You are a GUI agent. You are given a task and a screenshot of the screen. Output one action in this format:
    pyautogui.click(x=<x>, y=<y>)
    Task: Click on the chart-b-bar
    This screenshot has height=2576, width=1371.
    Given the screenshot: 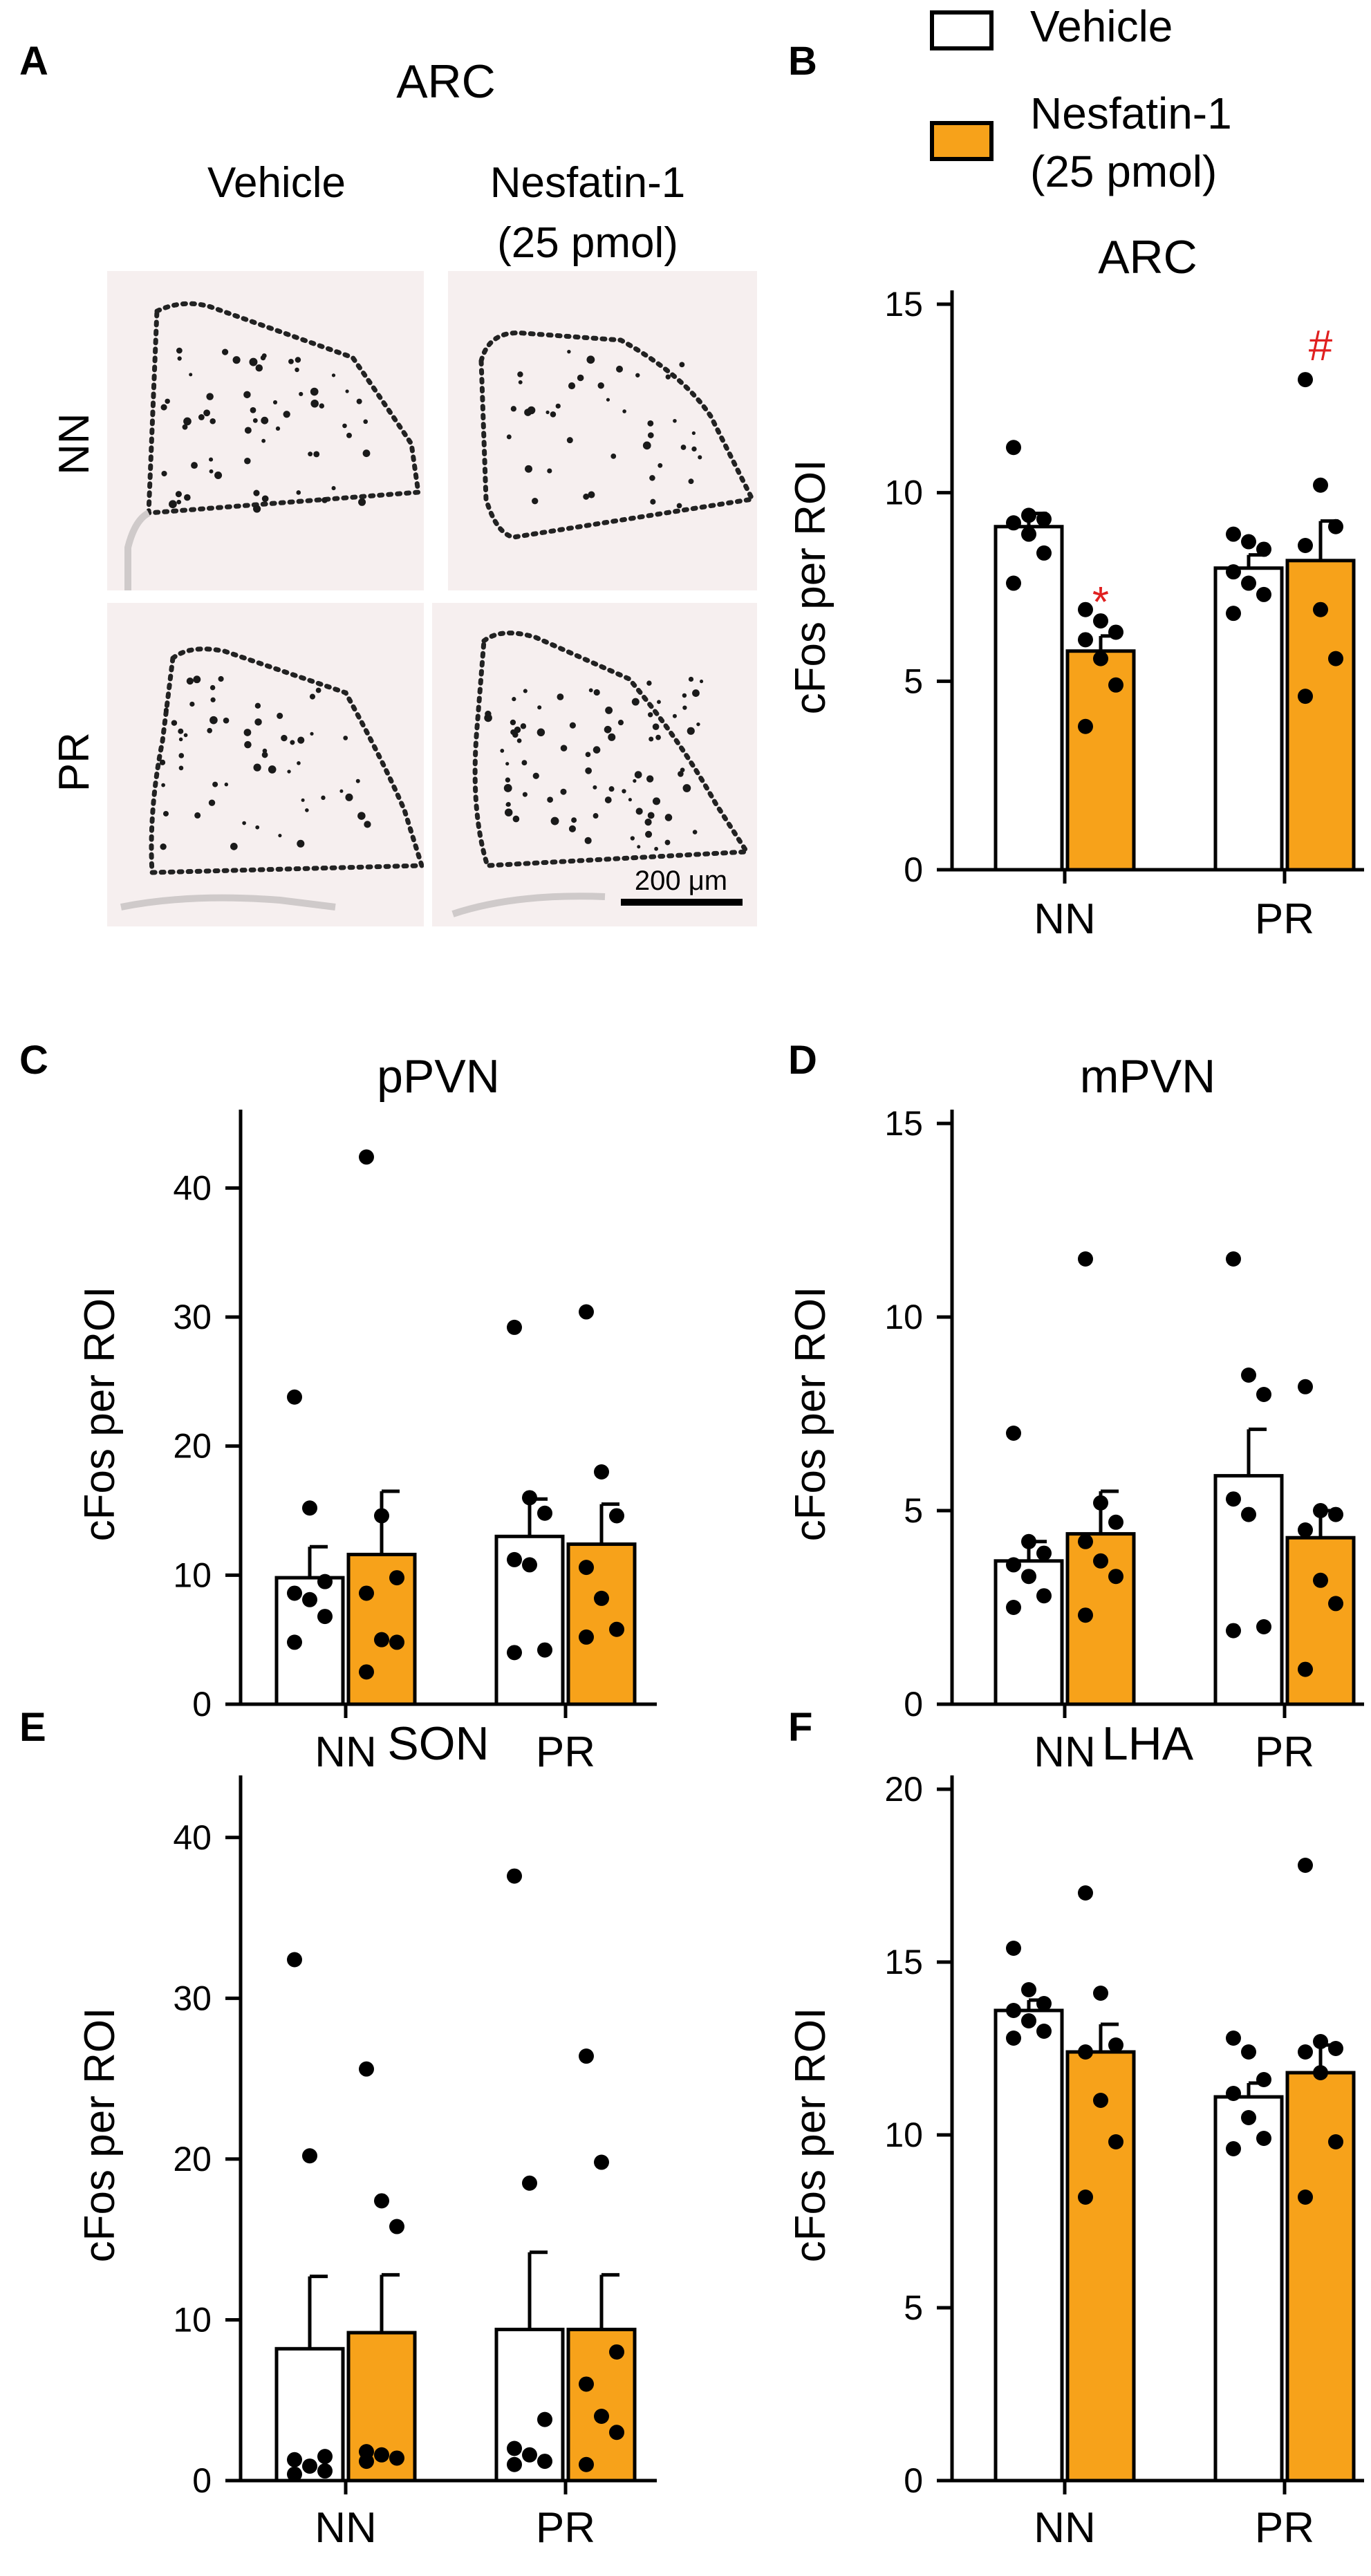 What is the action you would take?
    pyautogui.click(x=1029, y=698)
    